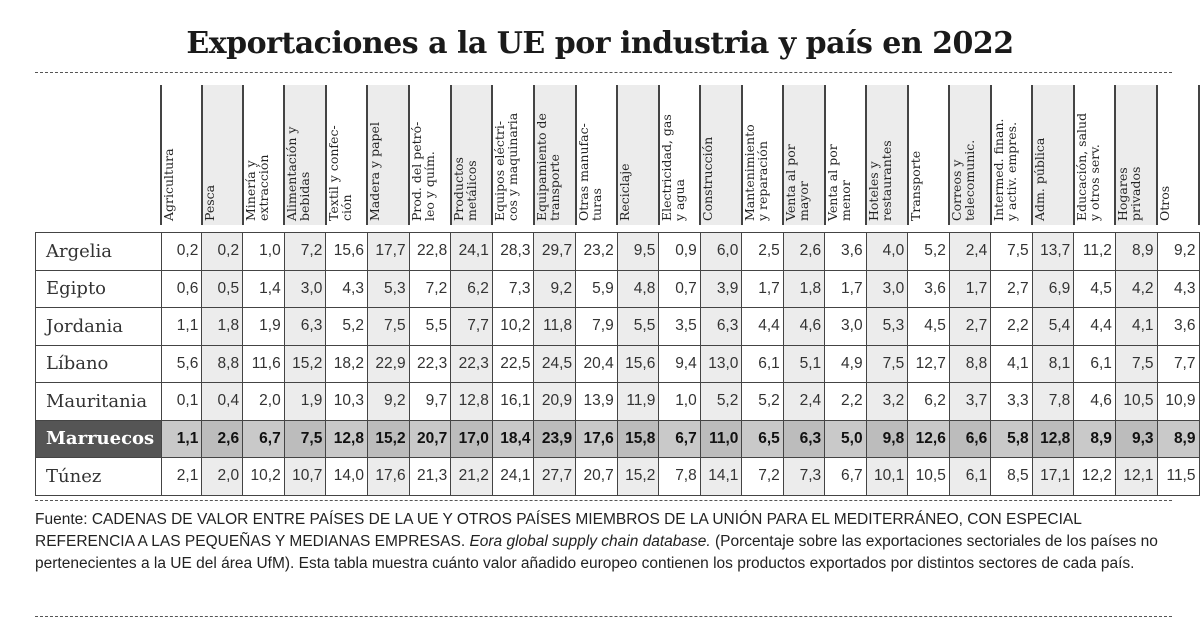 The height and width of the screenshot is (630, 1200). What do you see at coordinates (1087, 166) in the screenshot?
I see `column-header-label: Educación, salud y otros serv.` at bounding box center [1087, 166].